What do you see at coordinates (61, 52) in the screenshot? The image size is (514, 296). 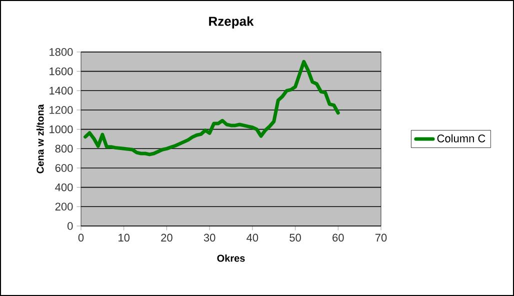 I see `y-tick-label: 1800` at bounding box center [61, 52].